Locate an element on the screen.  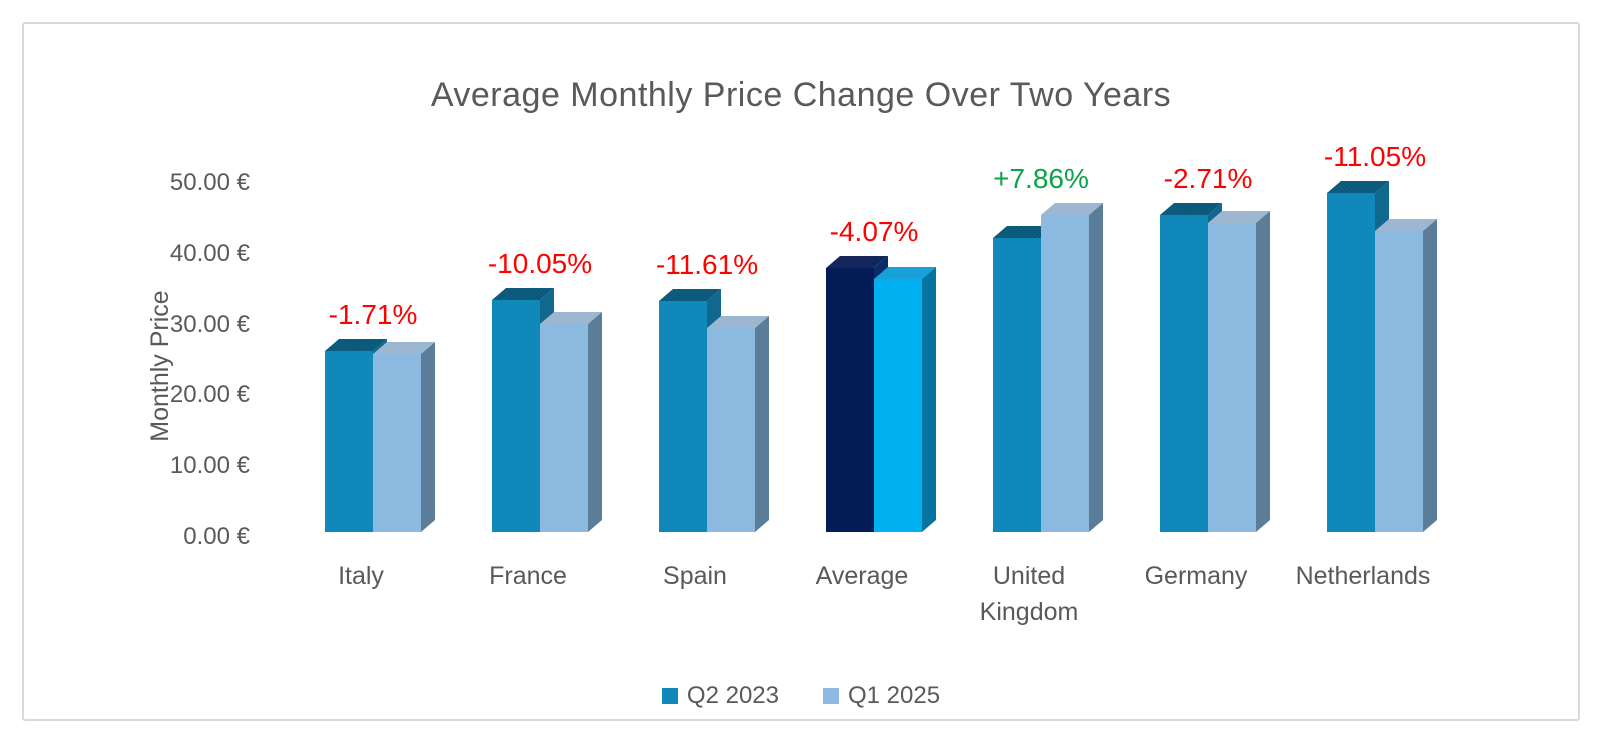
legend: Q2 2023 Q1 2025 is located at coordinates (801, 696).